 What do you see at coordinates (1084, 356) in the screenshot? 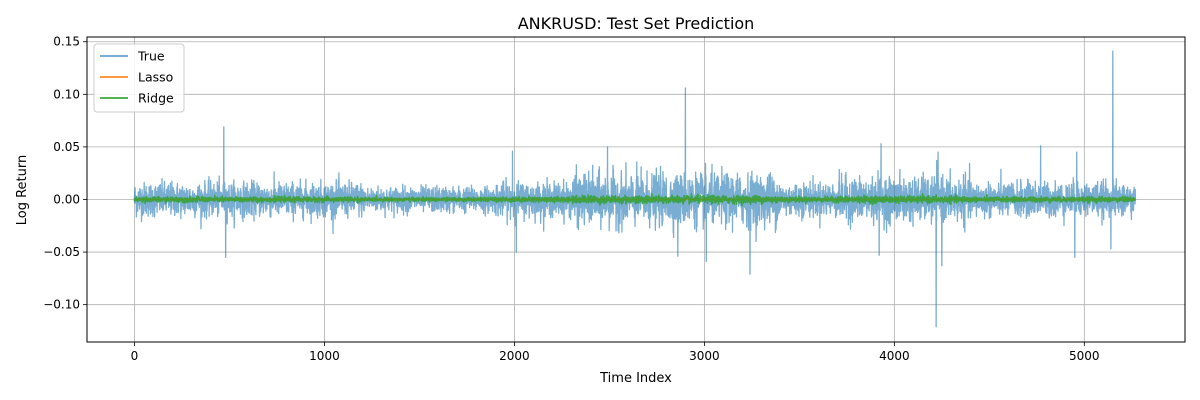
I see `x-tick-label: 5000` at bounding box center [1084, 356].